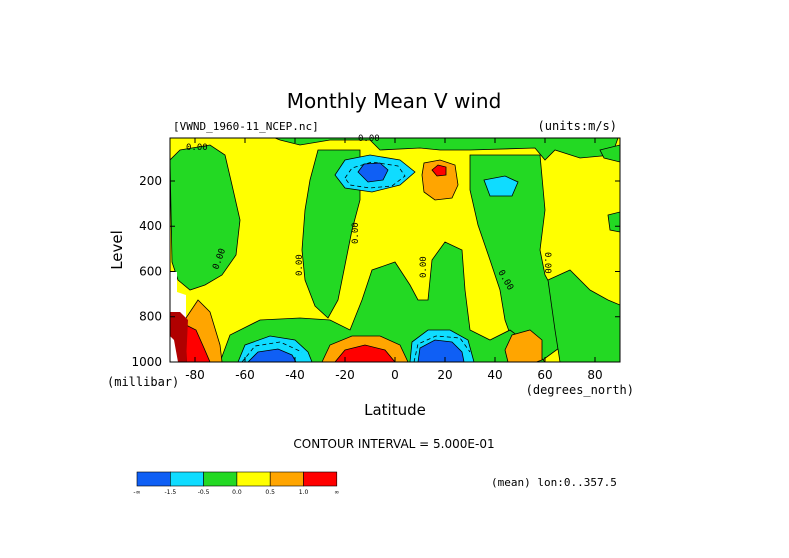 The image size is (789, 558). I want to click on x-tick-label: 0, so click(395, 375).